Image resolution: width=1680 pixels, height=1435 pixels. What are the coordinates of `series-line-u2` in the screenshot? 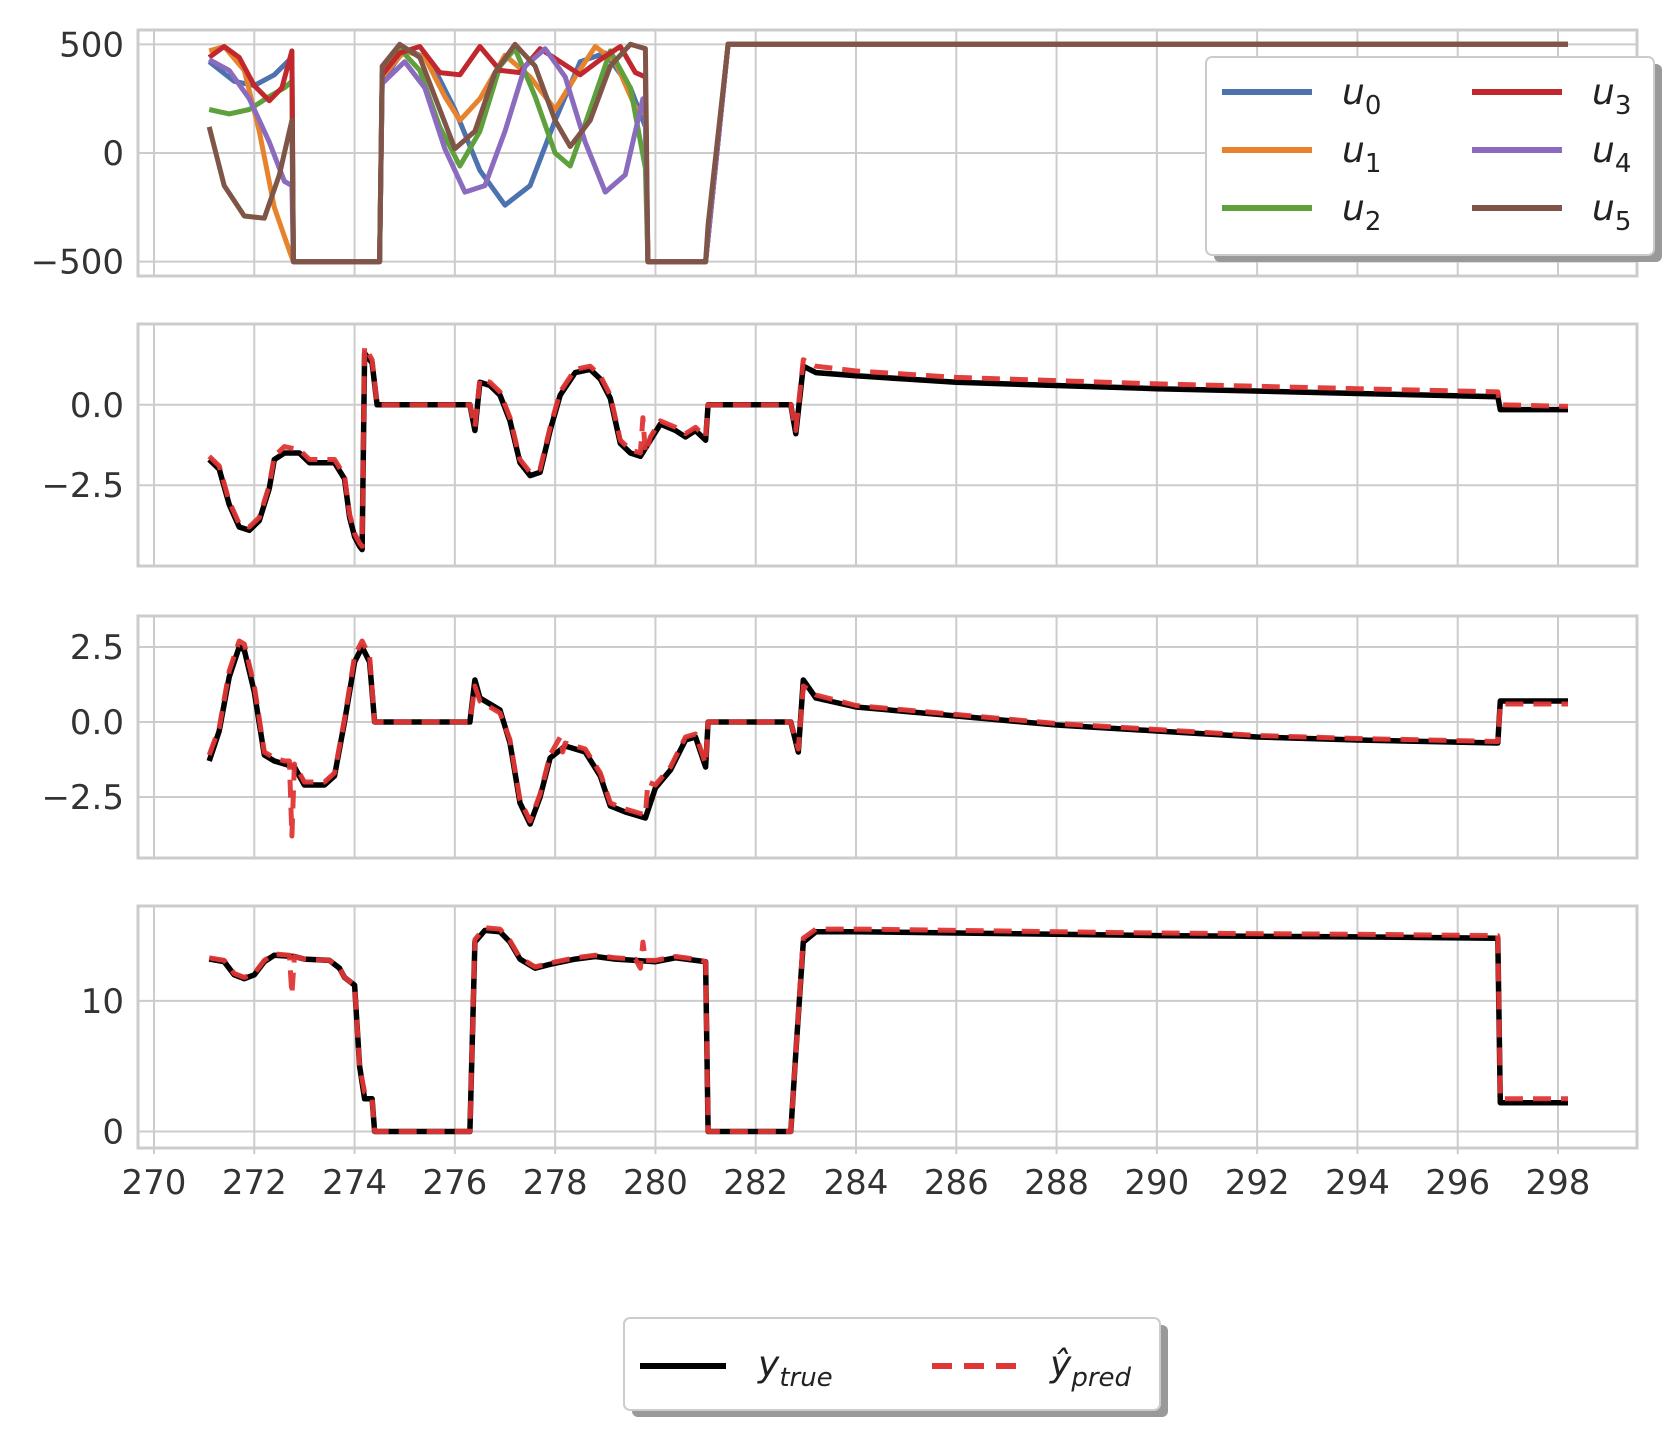 It's located at (888, 153).